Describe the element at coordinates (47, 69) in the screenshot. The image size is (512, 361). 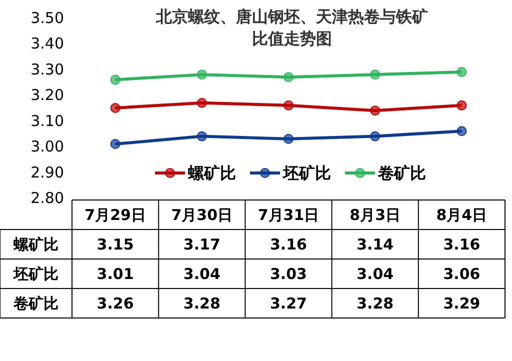
I see `y-tick-label: 3.30` at that location.